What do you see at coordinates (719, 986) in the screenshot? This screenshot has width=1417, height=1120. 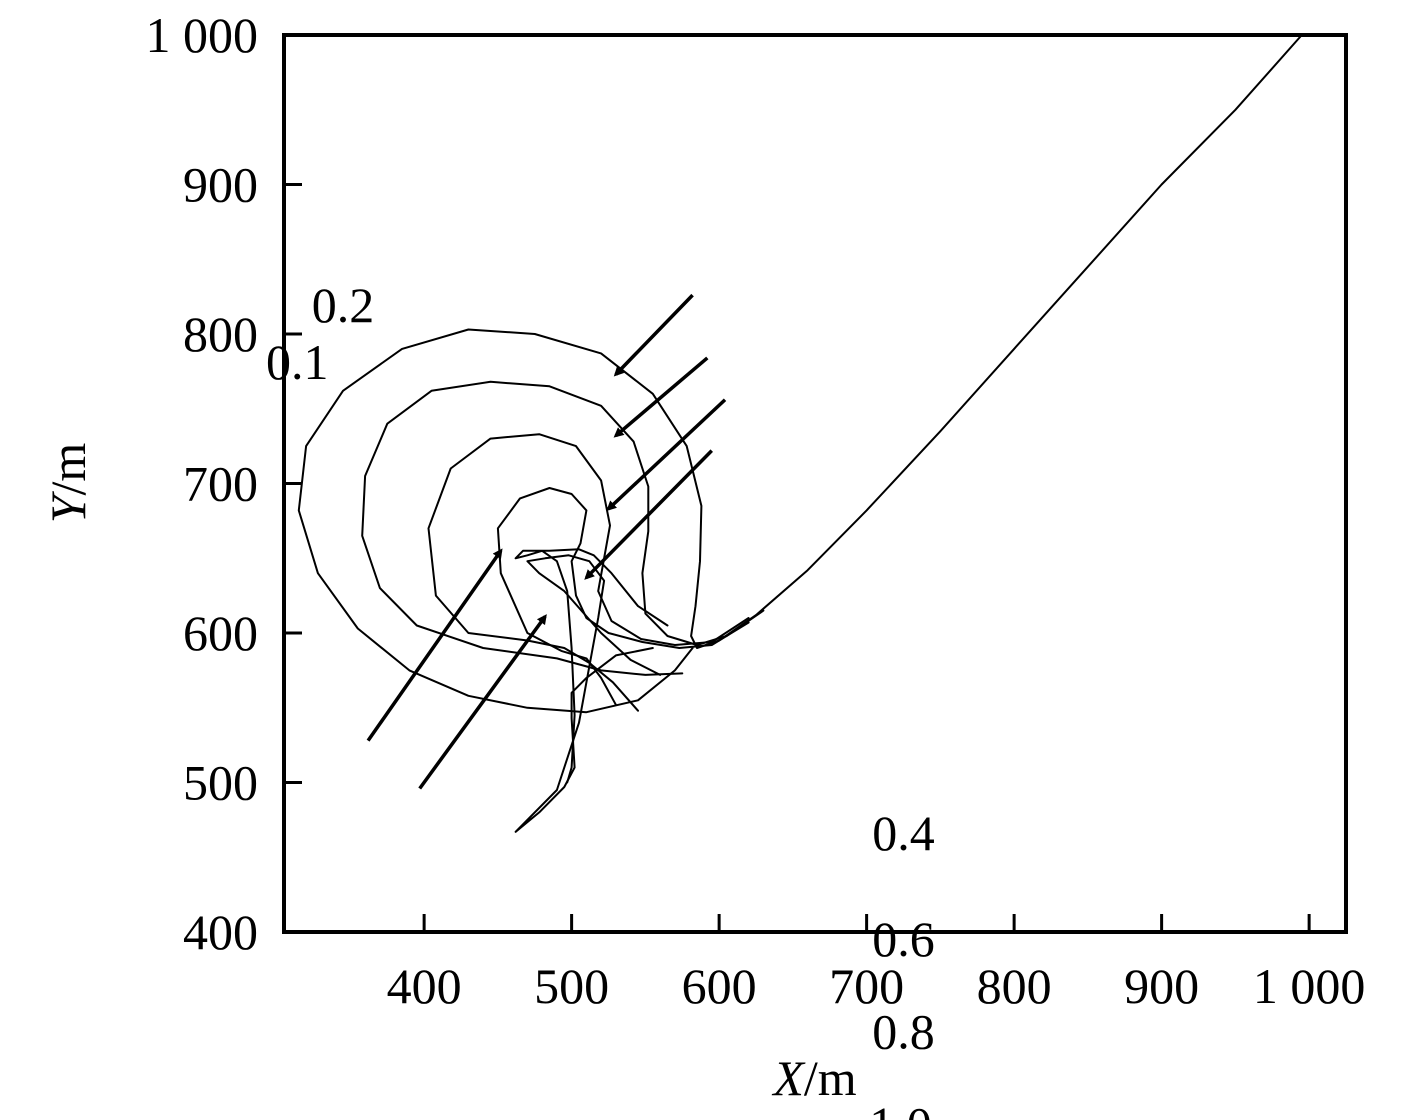 I see `x-tick-label: 600` at bounding box center [719, 986].